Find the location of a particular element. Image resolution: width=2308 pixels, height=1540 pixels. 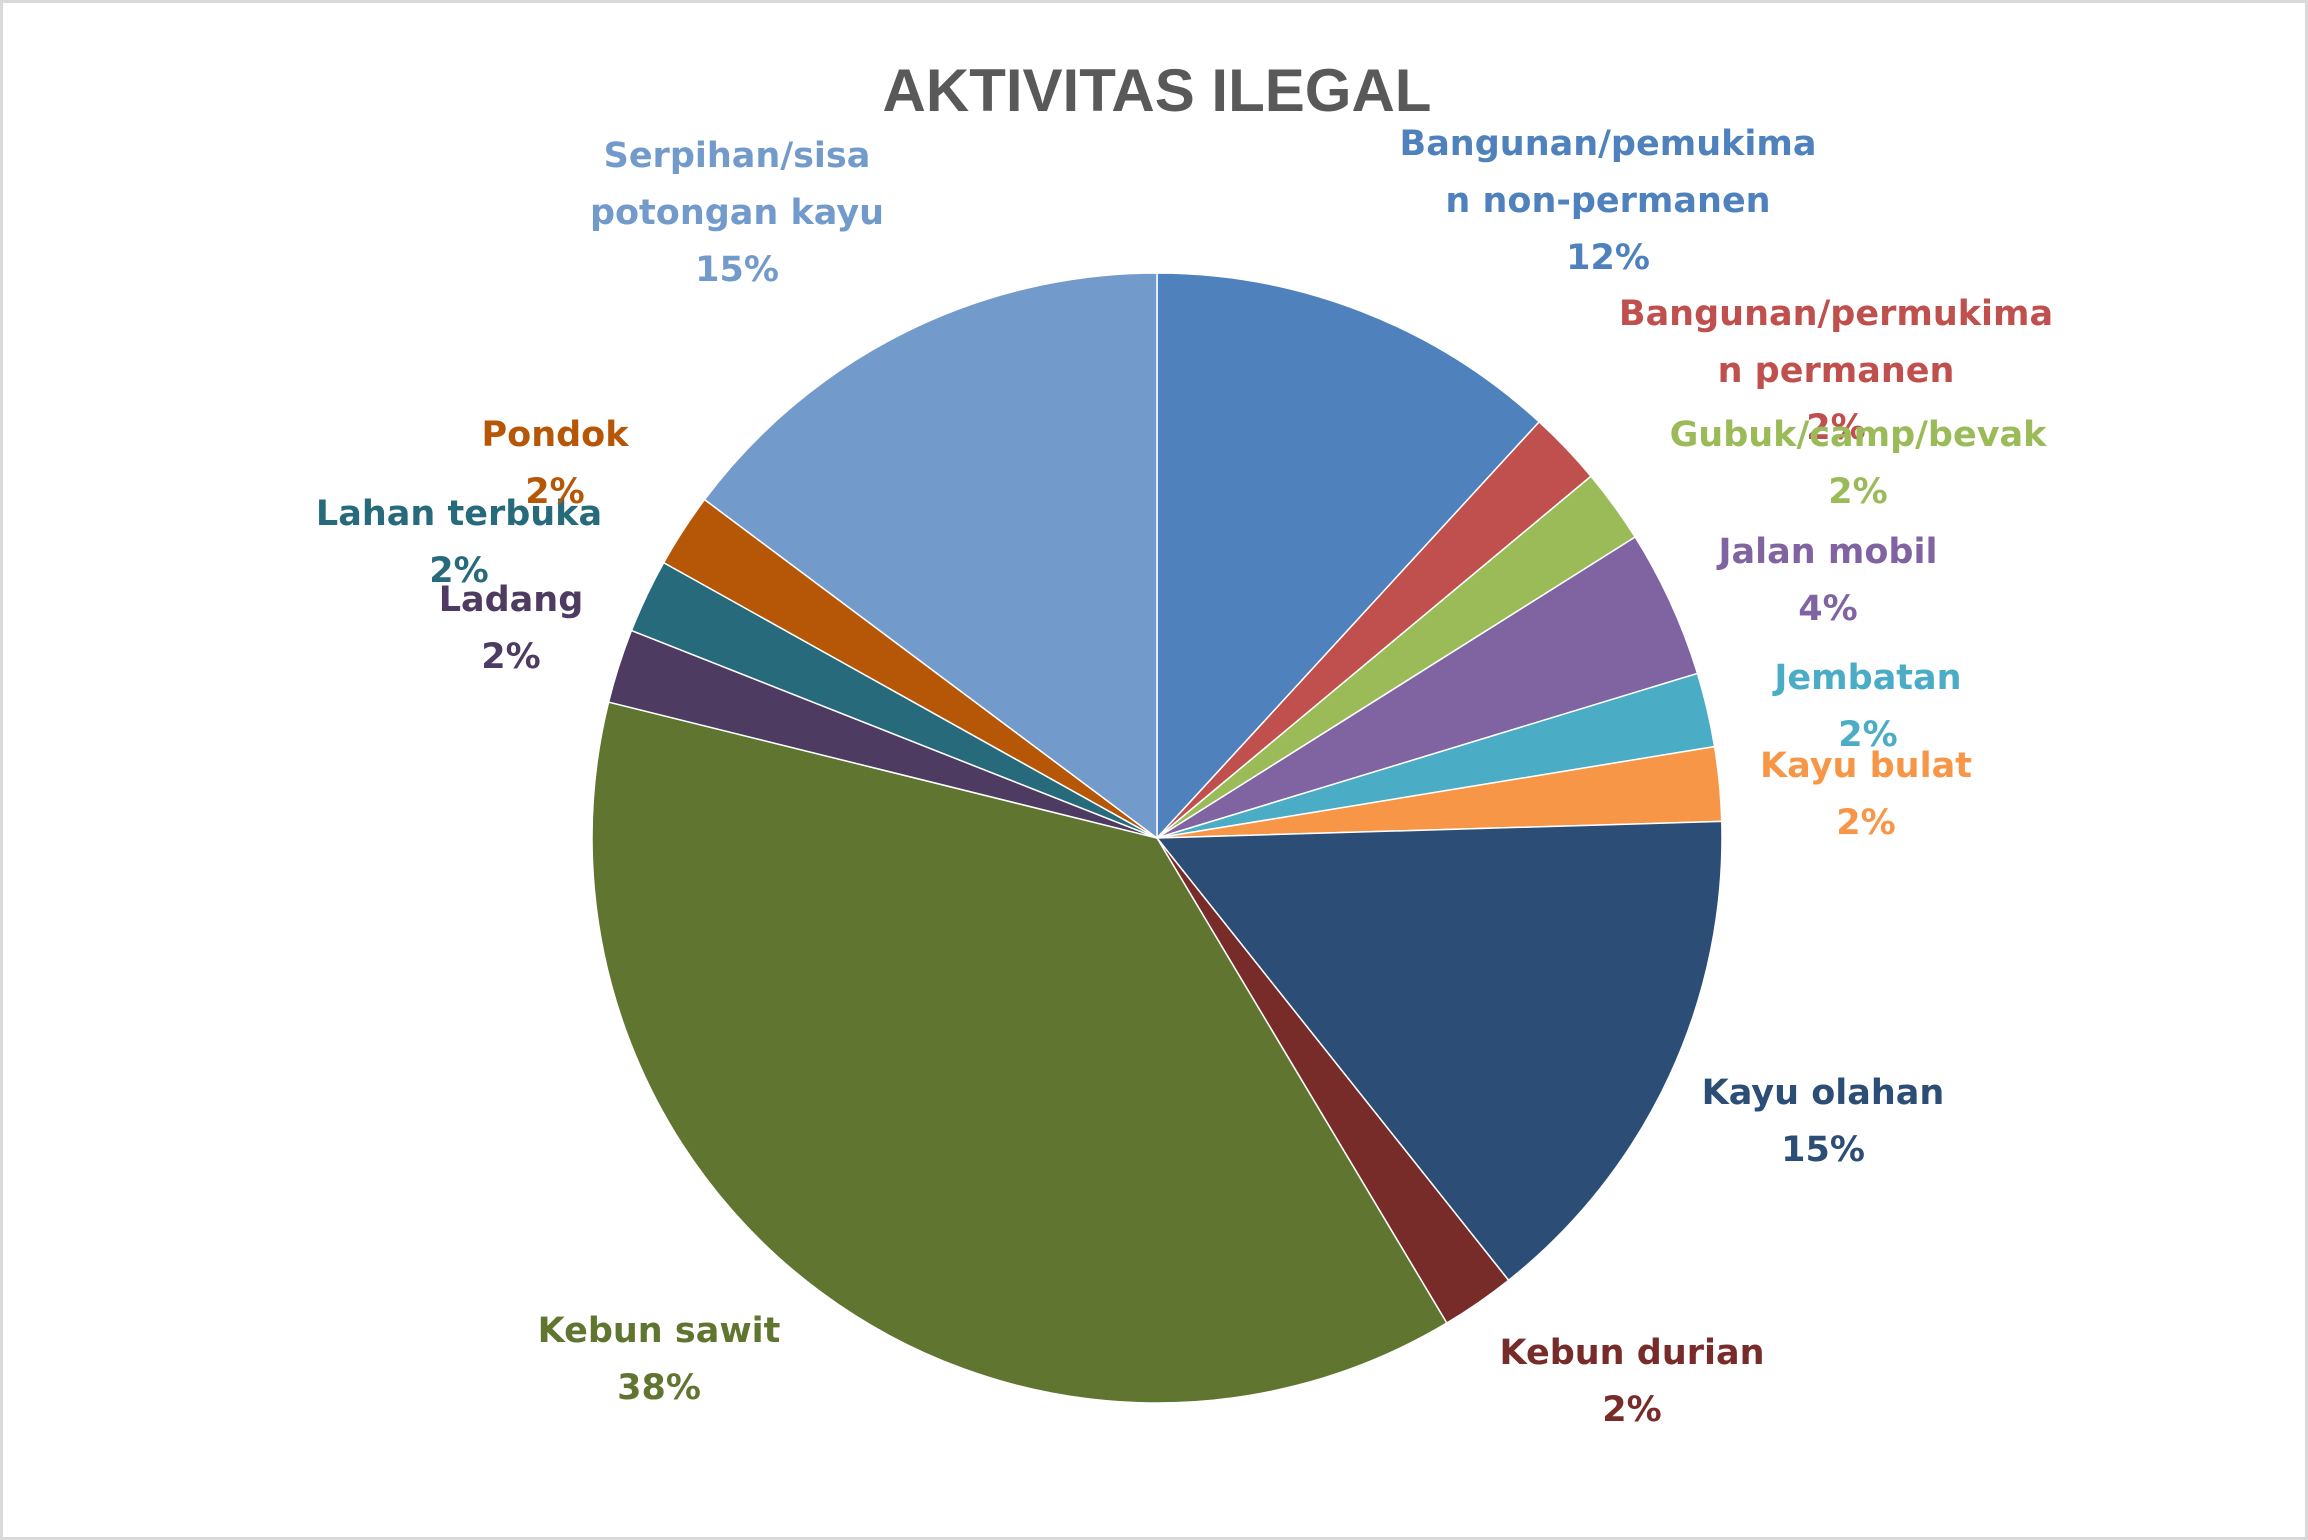

slice-label-11: Lahan terbuka 2% is located at coordinates (459, 542).